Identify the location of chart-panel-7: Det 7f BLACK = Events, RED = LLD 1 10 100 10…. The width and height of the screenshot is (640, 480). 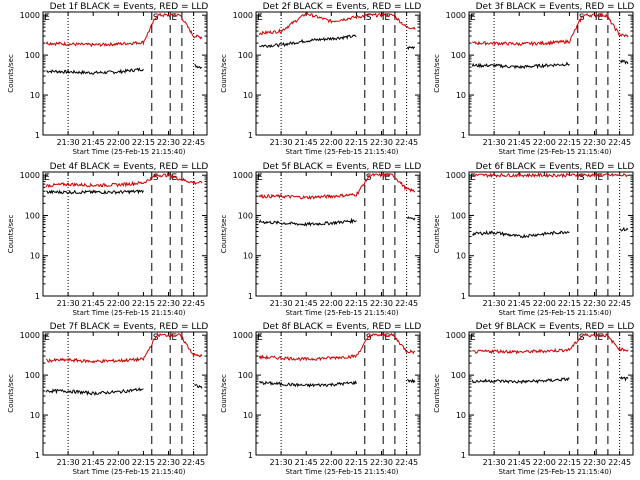
(107, 399).